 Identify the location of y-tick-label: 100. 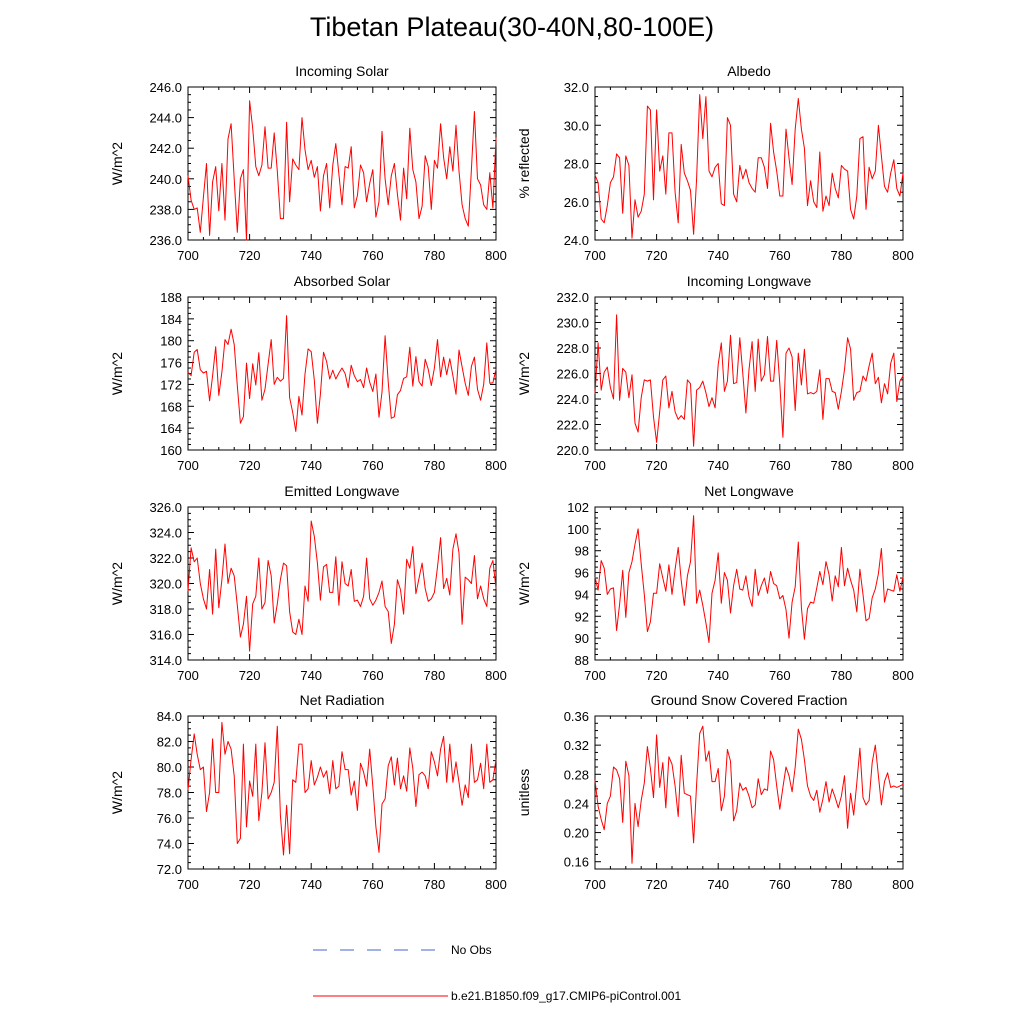
(578, 529).